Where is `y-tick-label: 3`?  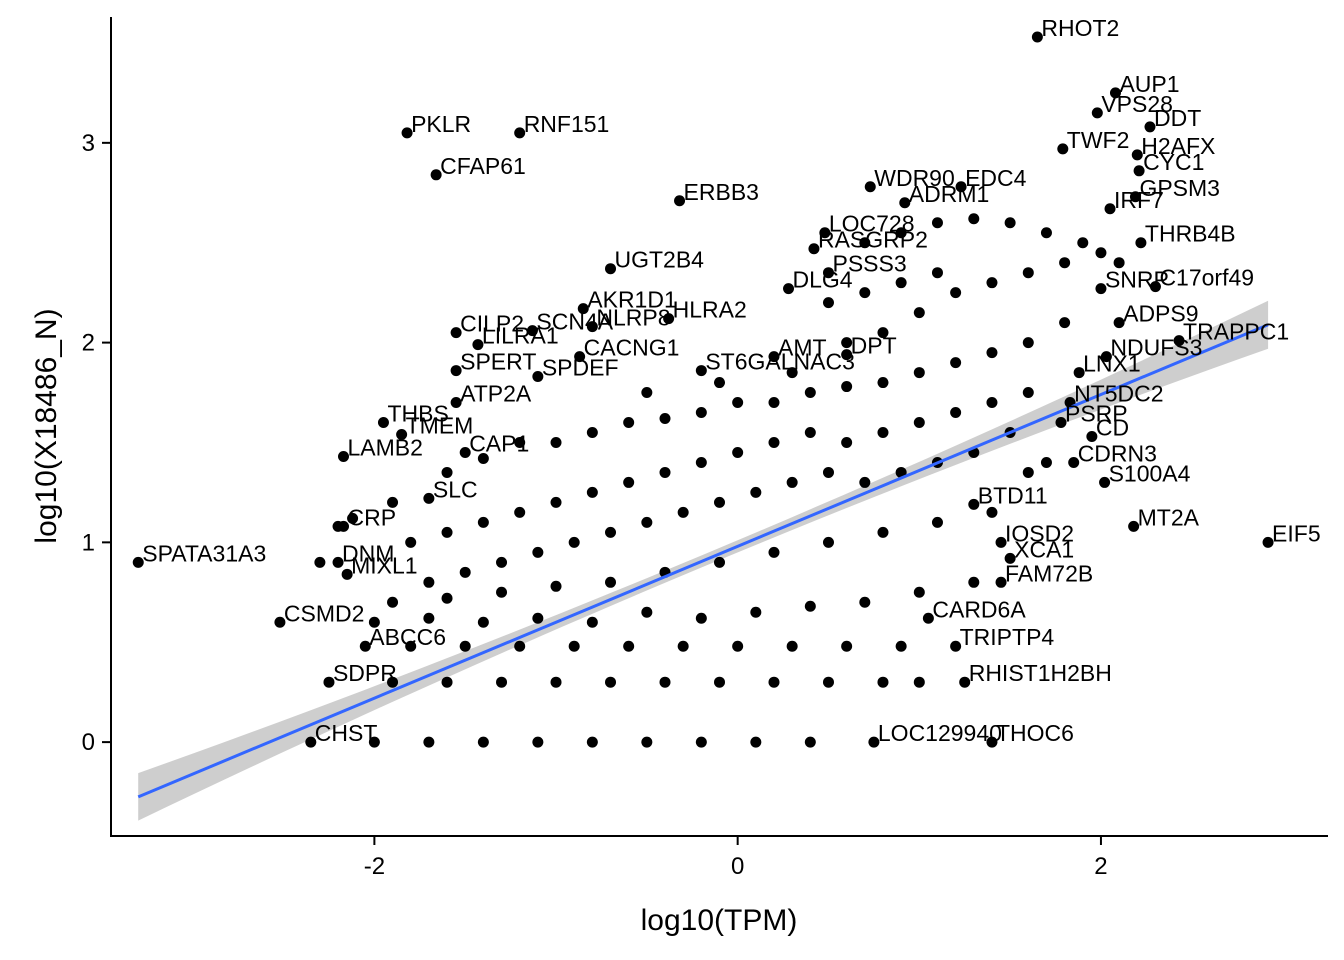 y-tick-label: 3 is located at coordinates (88, 143).